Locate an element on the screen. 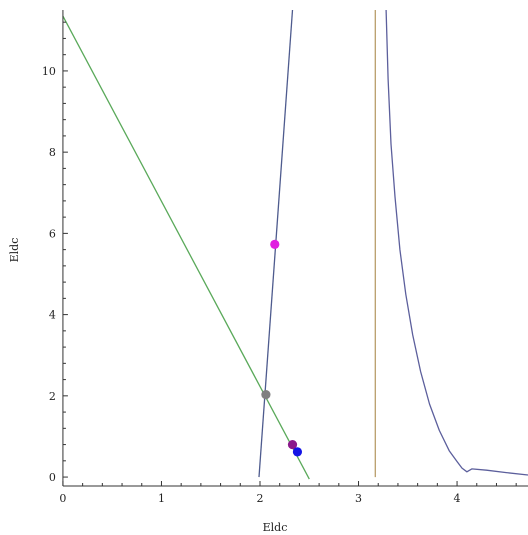  x-axis-title: Eldc is located at coordinates (275, 527).